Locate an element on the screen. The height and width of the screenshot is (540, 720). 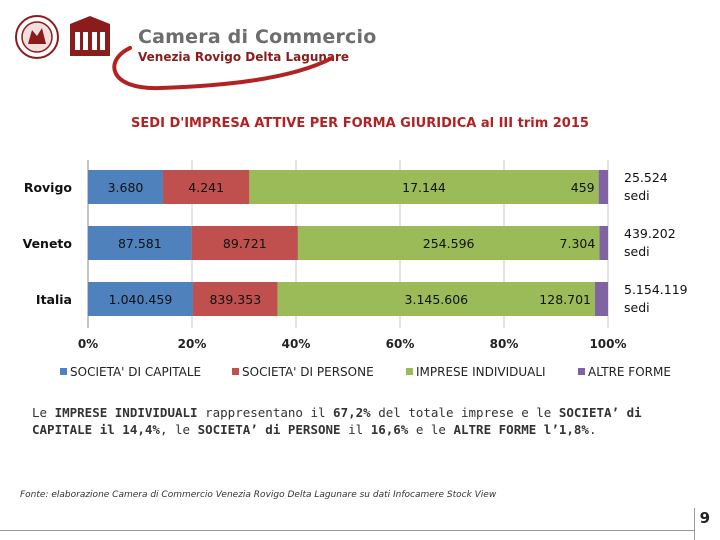
data-label: 459 is located at coordinates (583, 187).